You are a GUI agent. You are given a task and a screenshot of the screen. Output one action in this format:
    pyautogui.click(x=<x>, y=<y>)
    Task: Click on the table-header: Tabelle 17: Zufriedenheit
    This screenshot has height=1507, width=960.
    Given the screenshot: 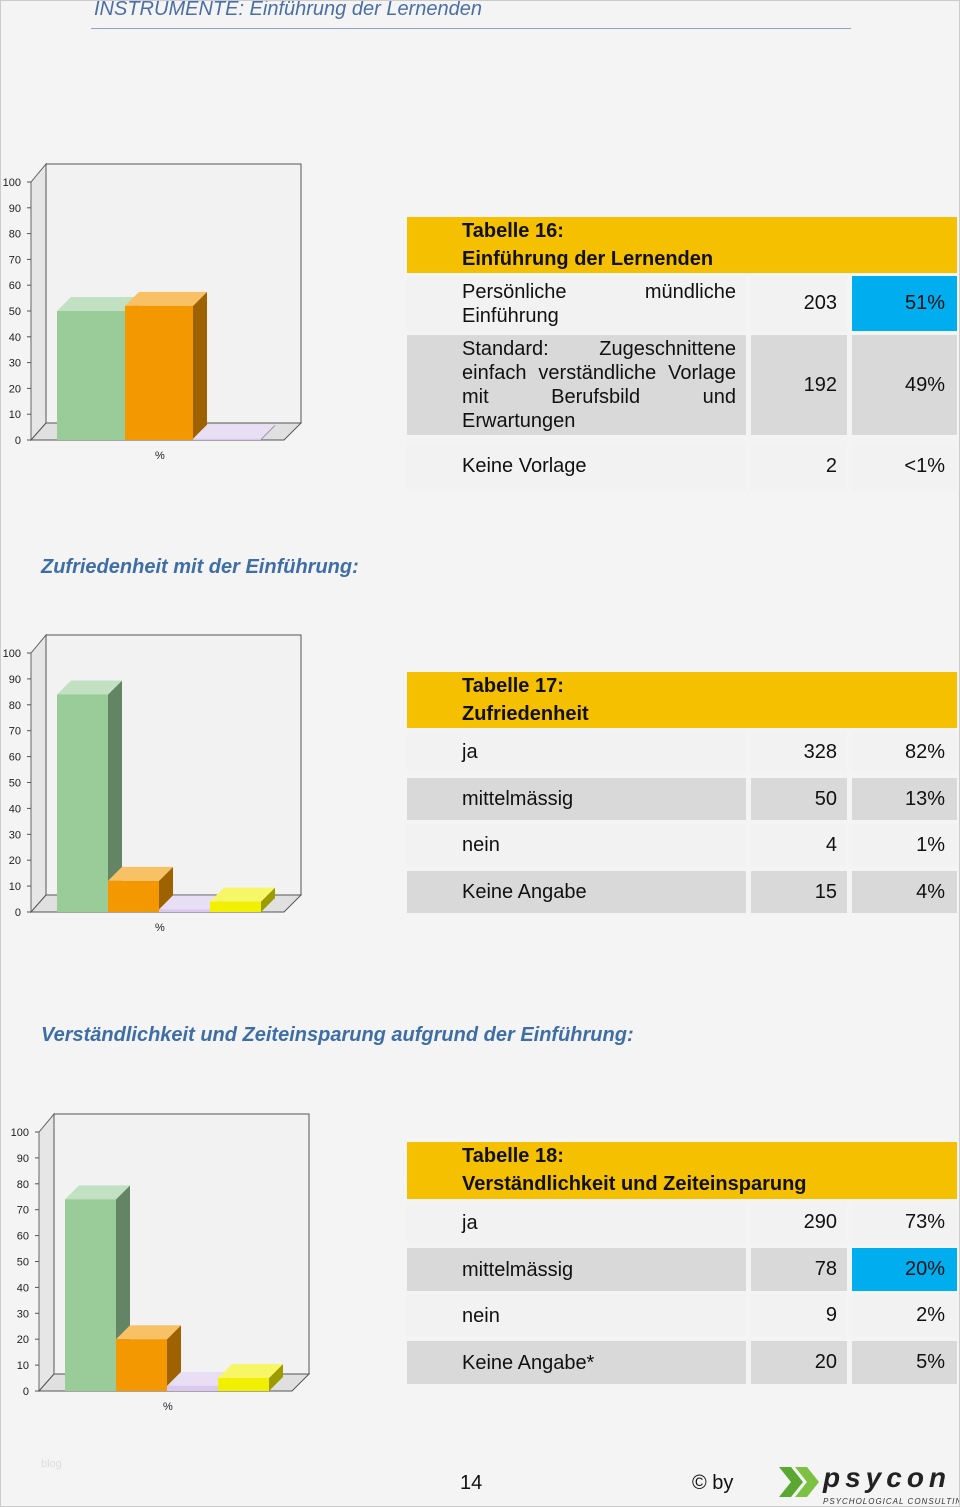 What is the action you would take?
    pyautogui.click(x=682, y=700)
    